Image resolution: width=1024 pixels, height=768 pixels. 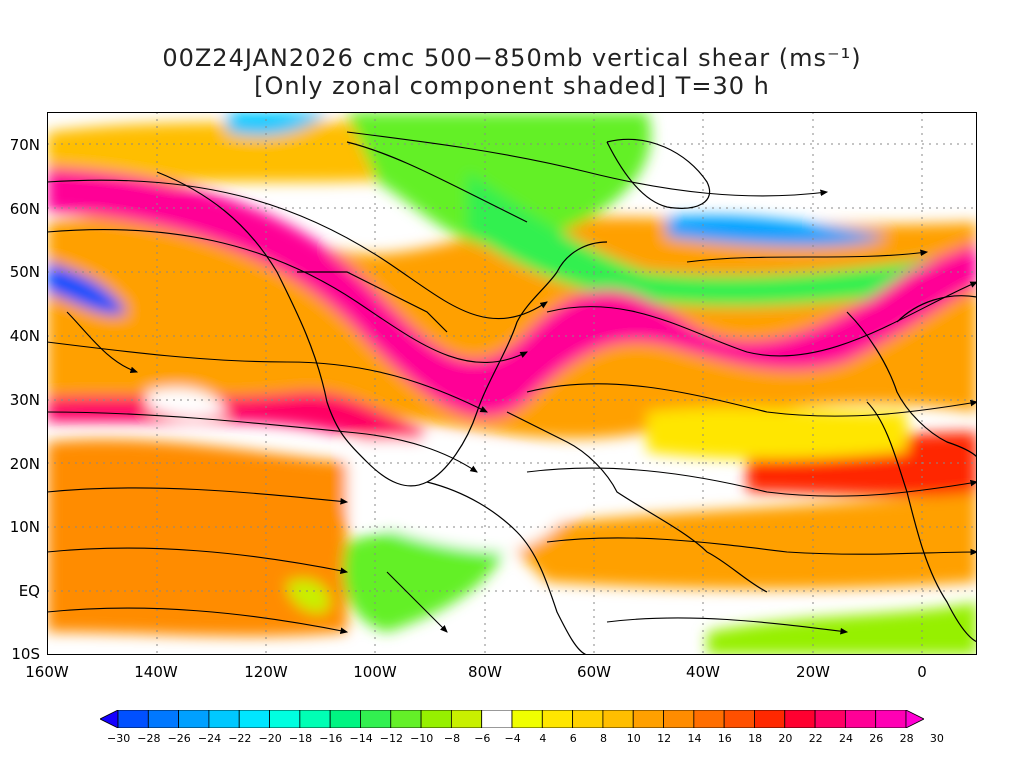 What do you see at coordinates (422, 738) in the screenshot?
I see `colorbar-label: −10` at bounding box center [422, 738].